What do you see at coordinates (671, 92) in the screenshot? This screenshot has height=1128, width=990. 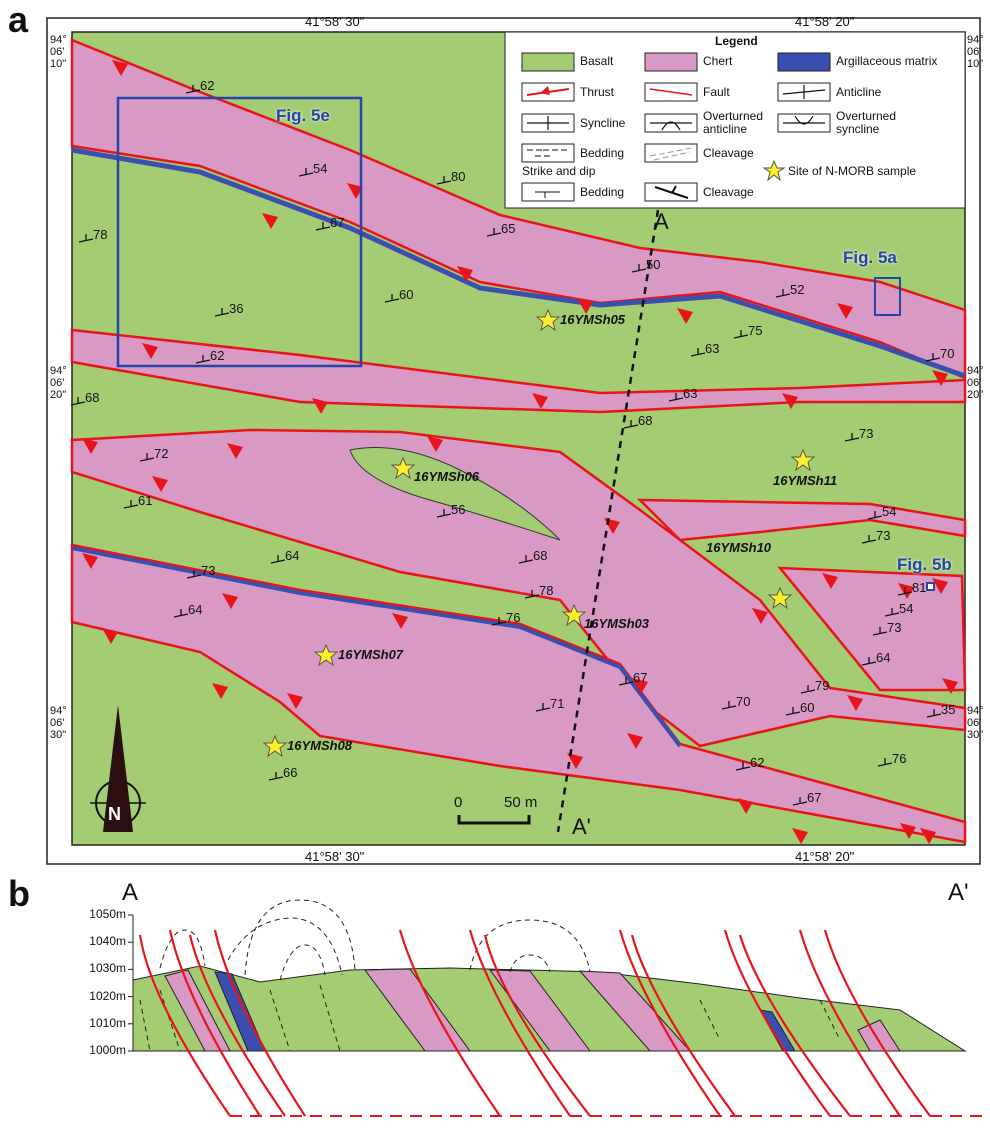 I see `legend-fault` at bounding box center [671, 92].